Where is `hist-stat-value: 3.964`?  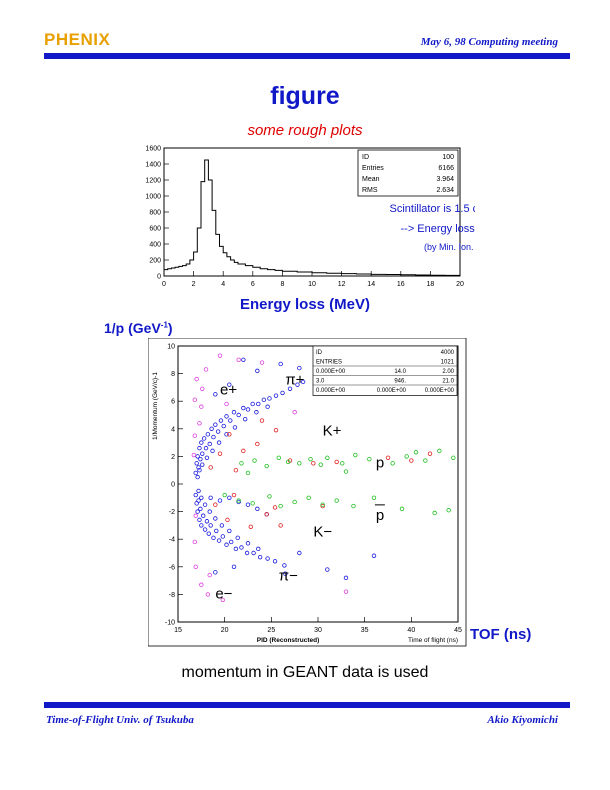
hist-stat-value: 3.964 is located at coordinates (445, 179).